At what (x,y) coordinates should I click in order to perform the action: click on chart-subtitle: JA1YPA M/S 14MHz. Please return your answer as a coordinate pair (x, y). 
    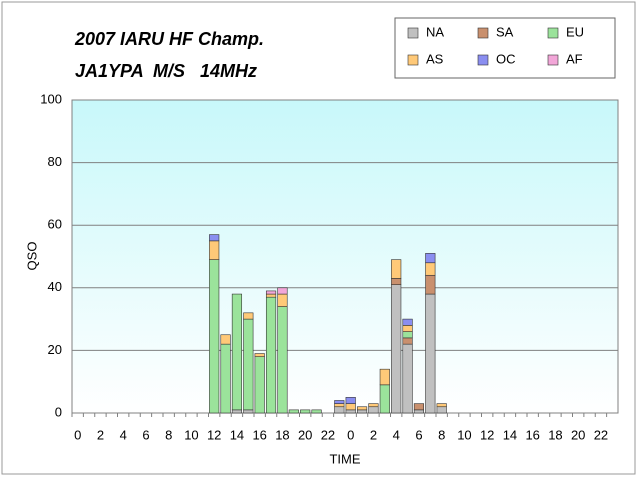
    Looking at the image, I should click on (166, 71).